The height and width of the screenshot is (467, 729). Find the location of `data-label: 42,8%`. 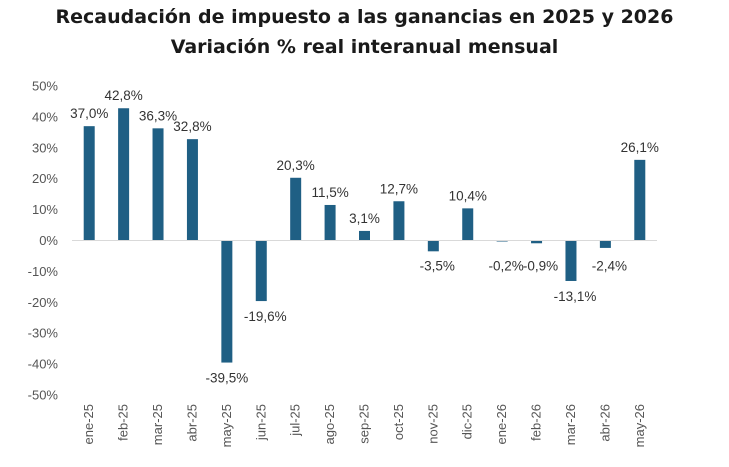

data-label: 42,8% is located at coordinates (123, 95).